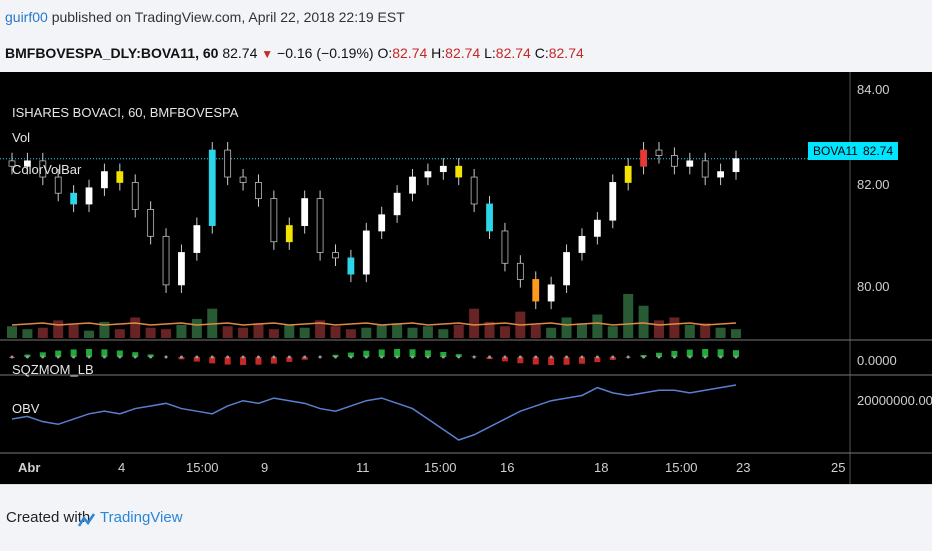 The image size is (932, 551). Describe the element at coordinates (409, 53) in the screenshot. I see `open-value: 82.74` at that location.